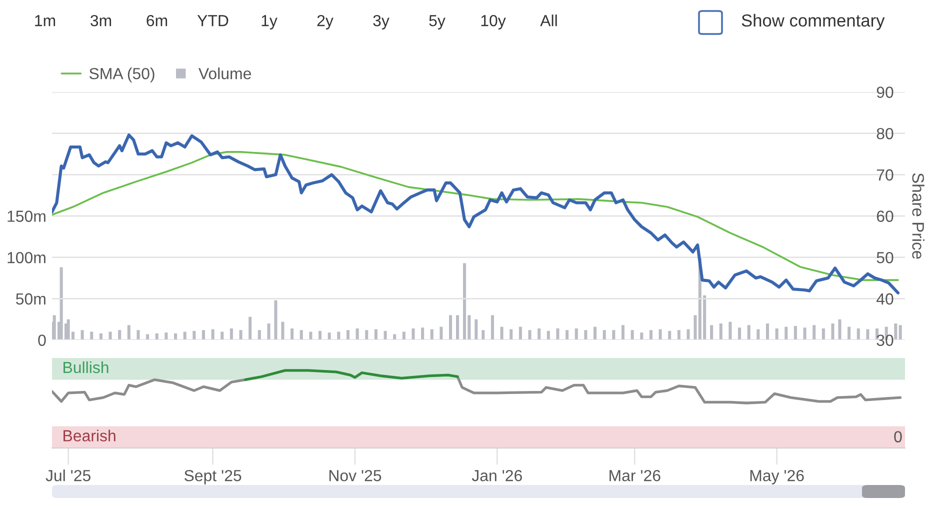 This screenshot has height=506, width=940. What do you see at coordinates (885, 175) in the screenshot?
I see `y-tick-label: 70` at bounding box center [885, 175].